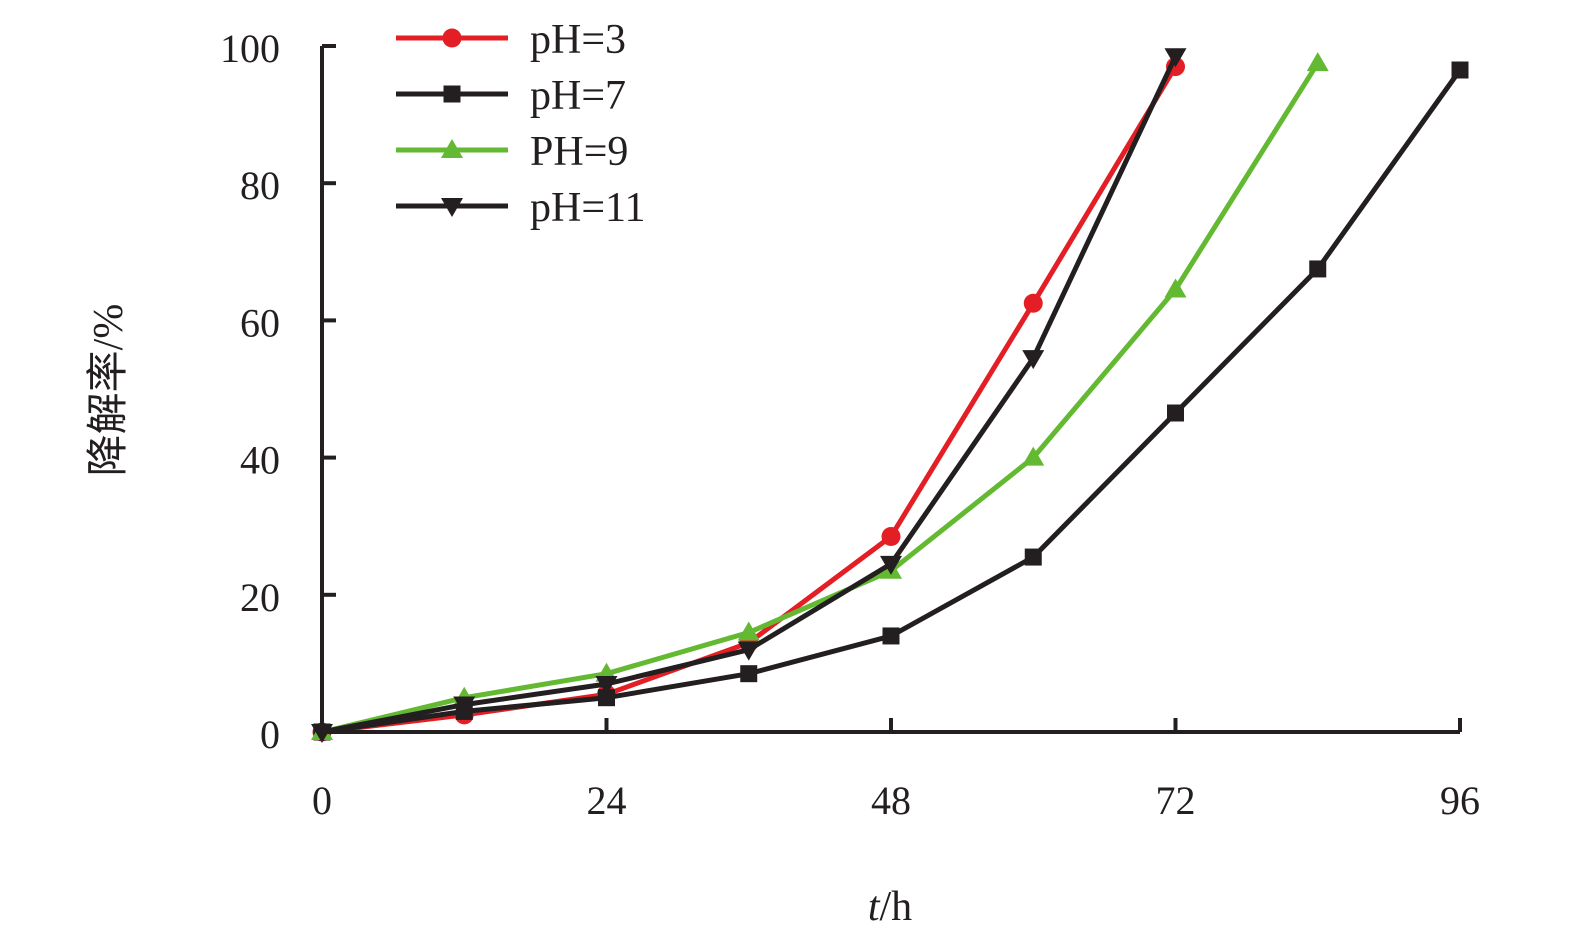  Describe the element at coordinates (607, 800) in the screenshot. I see `x-tick-label: 24` at that location.